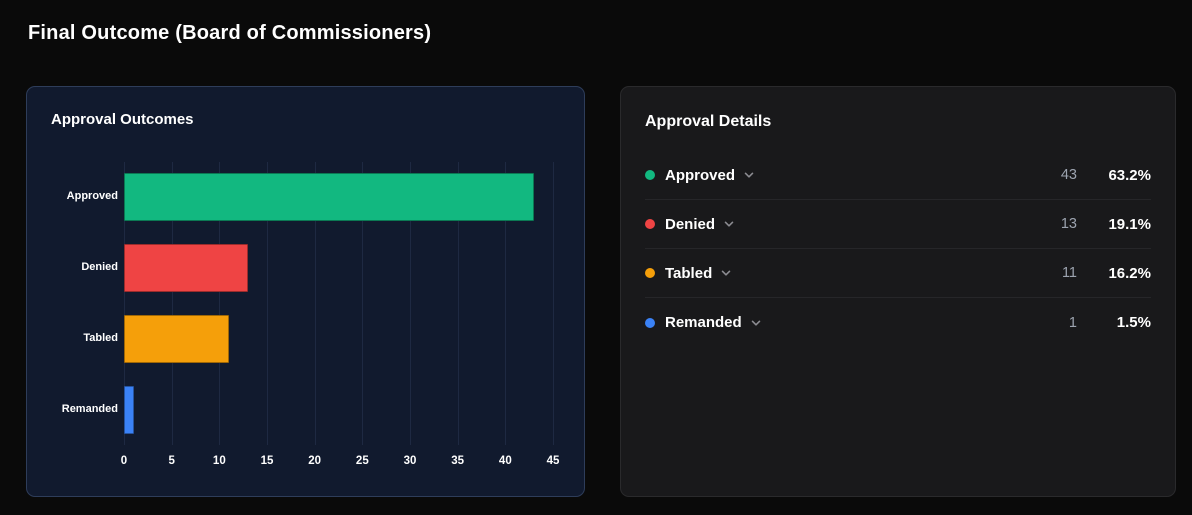 This screenshot has width=1192, height=515. Describe the element at coordinates (362, 461) in the screenshot. I see `x-axis-tick-label: 25` at that location.